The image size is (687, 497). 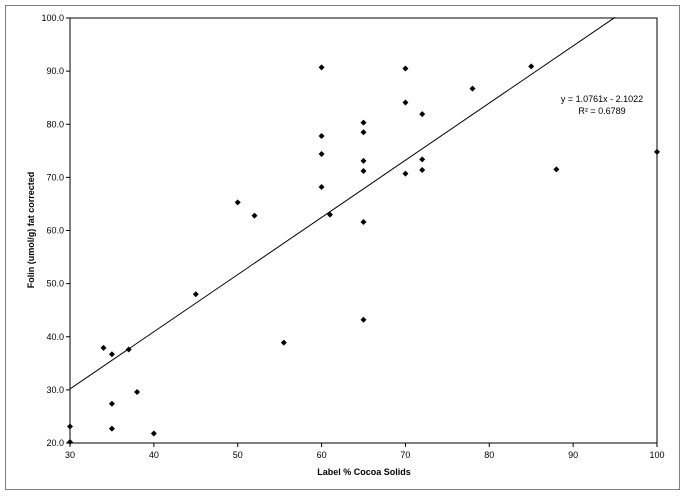 I want to click on x-tick-label: 50, so click(x=238, y=455).